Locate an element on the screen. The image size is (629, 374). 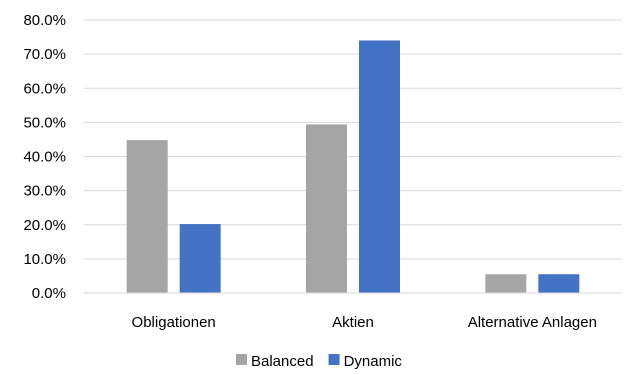
x-tick-label: Alternative Anlagen is located at coordinates (532, 322).